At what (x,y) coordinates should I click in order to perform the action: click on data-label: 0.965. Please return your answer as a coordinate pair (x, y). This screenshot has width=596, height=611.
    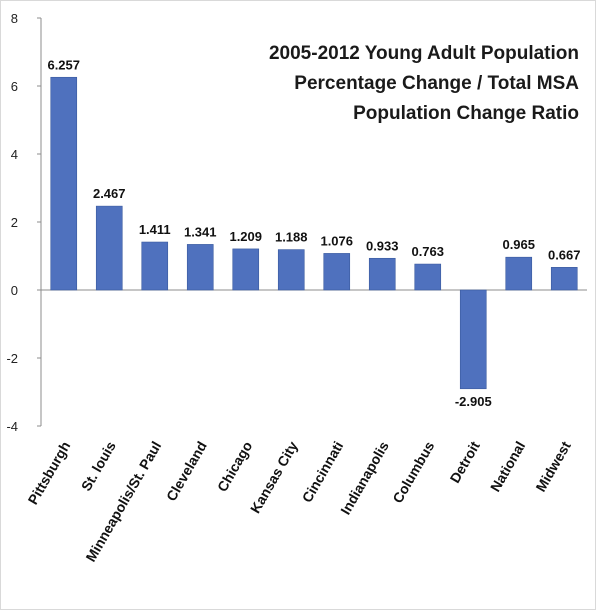
    Looking at the image, I should click on (518, 244).